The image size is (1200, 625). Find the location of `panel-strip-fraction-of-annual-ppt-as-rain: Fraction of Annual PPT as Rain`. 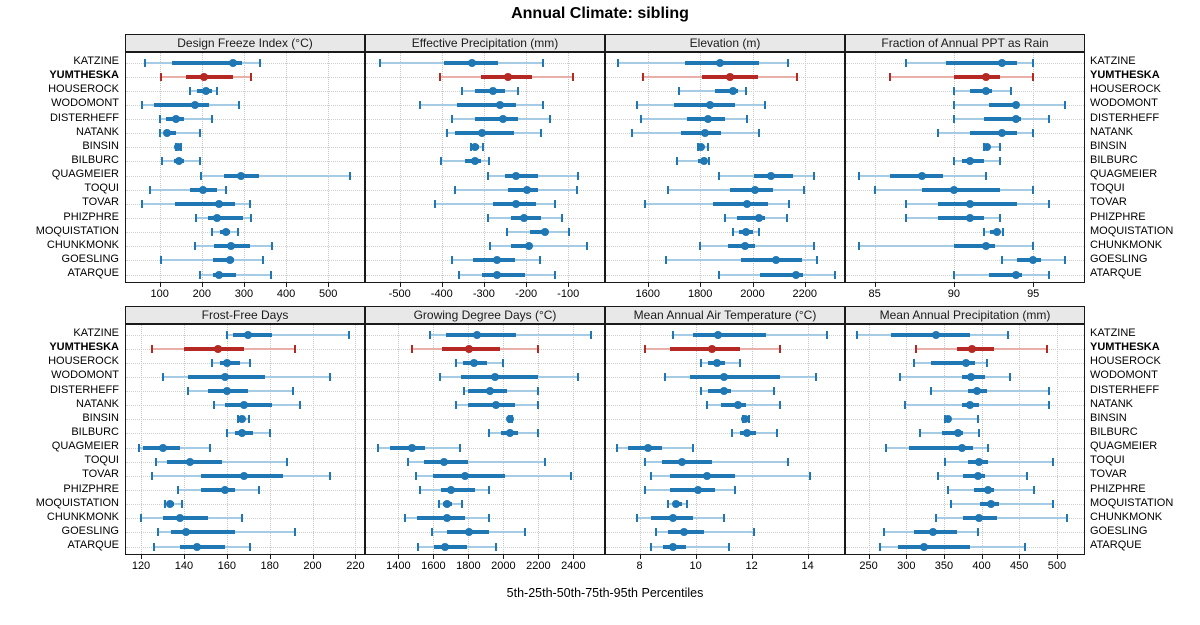

panel-strip-fraction-of-annual-ppt-as-rain: Fraction of Annual PPT as Rain is located at coordinates (965, 43).